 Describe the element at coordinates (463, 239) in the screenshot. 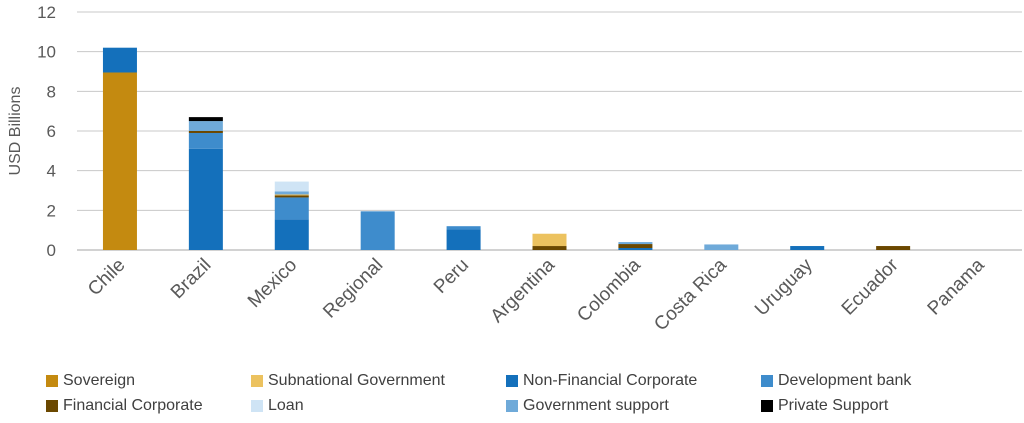

I see `bar-segment-peru-non-financial-corporate` at that location.